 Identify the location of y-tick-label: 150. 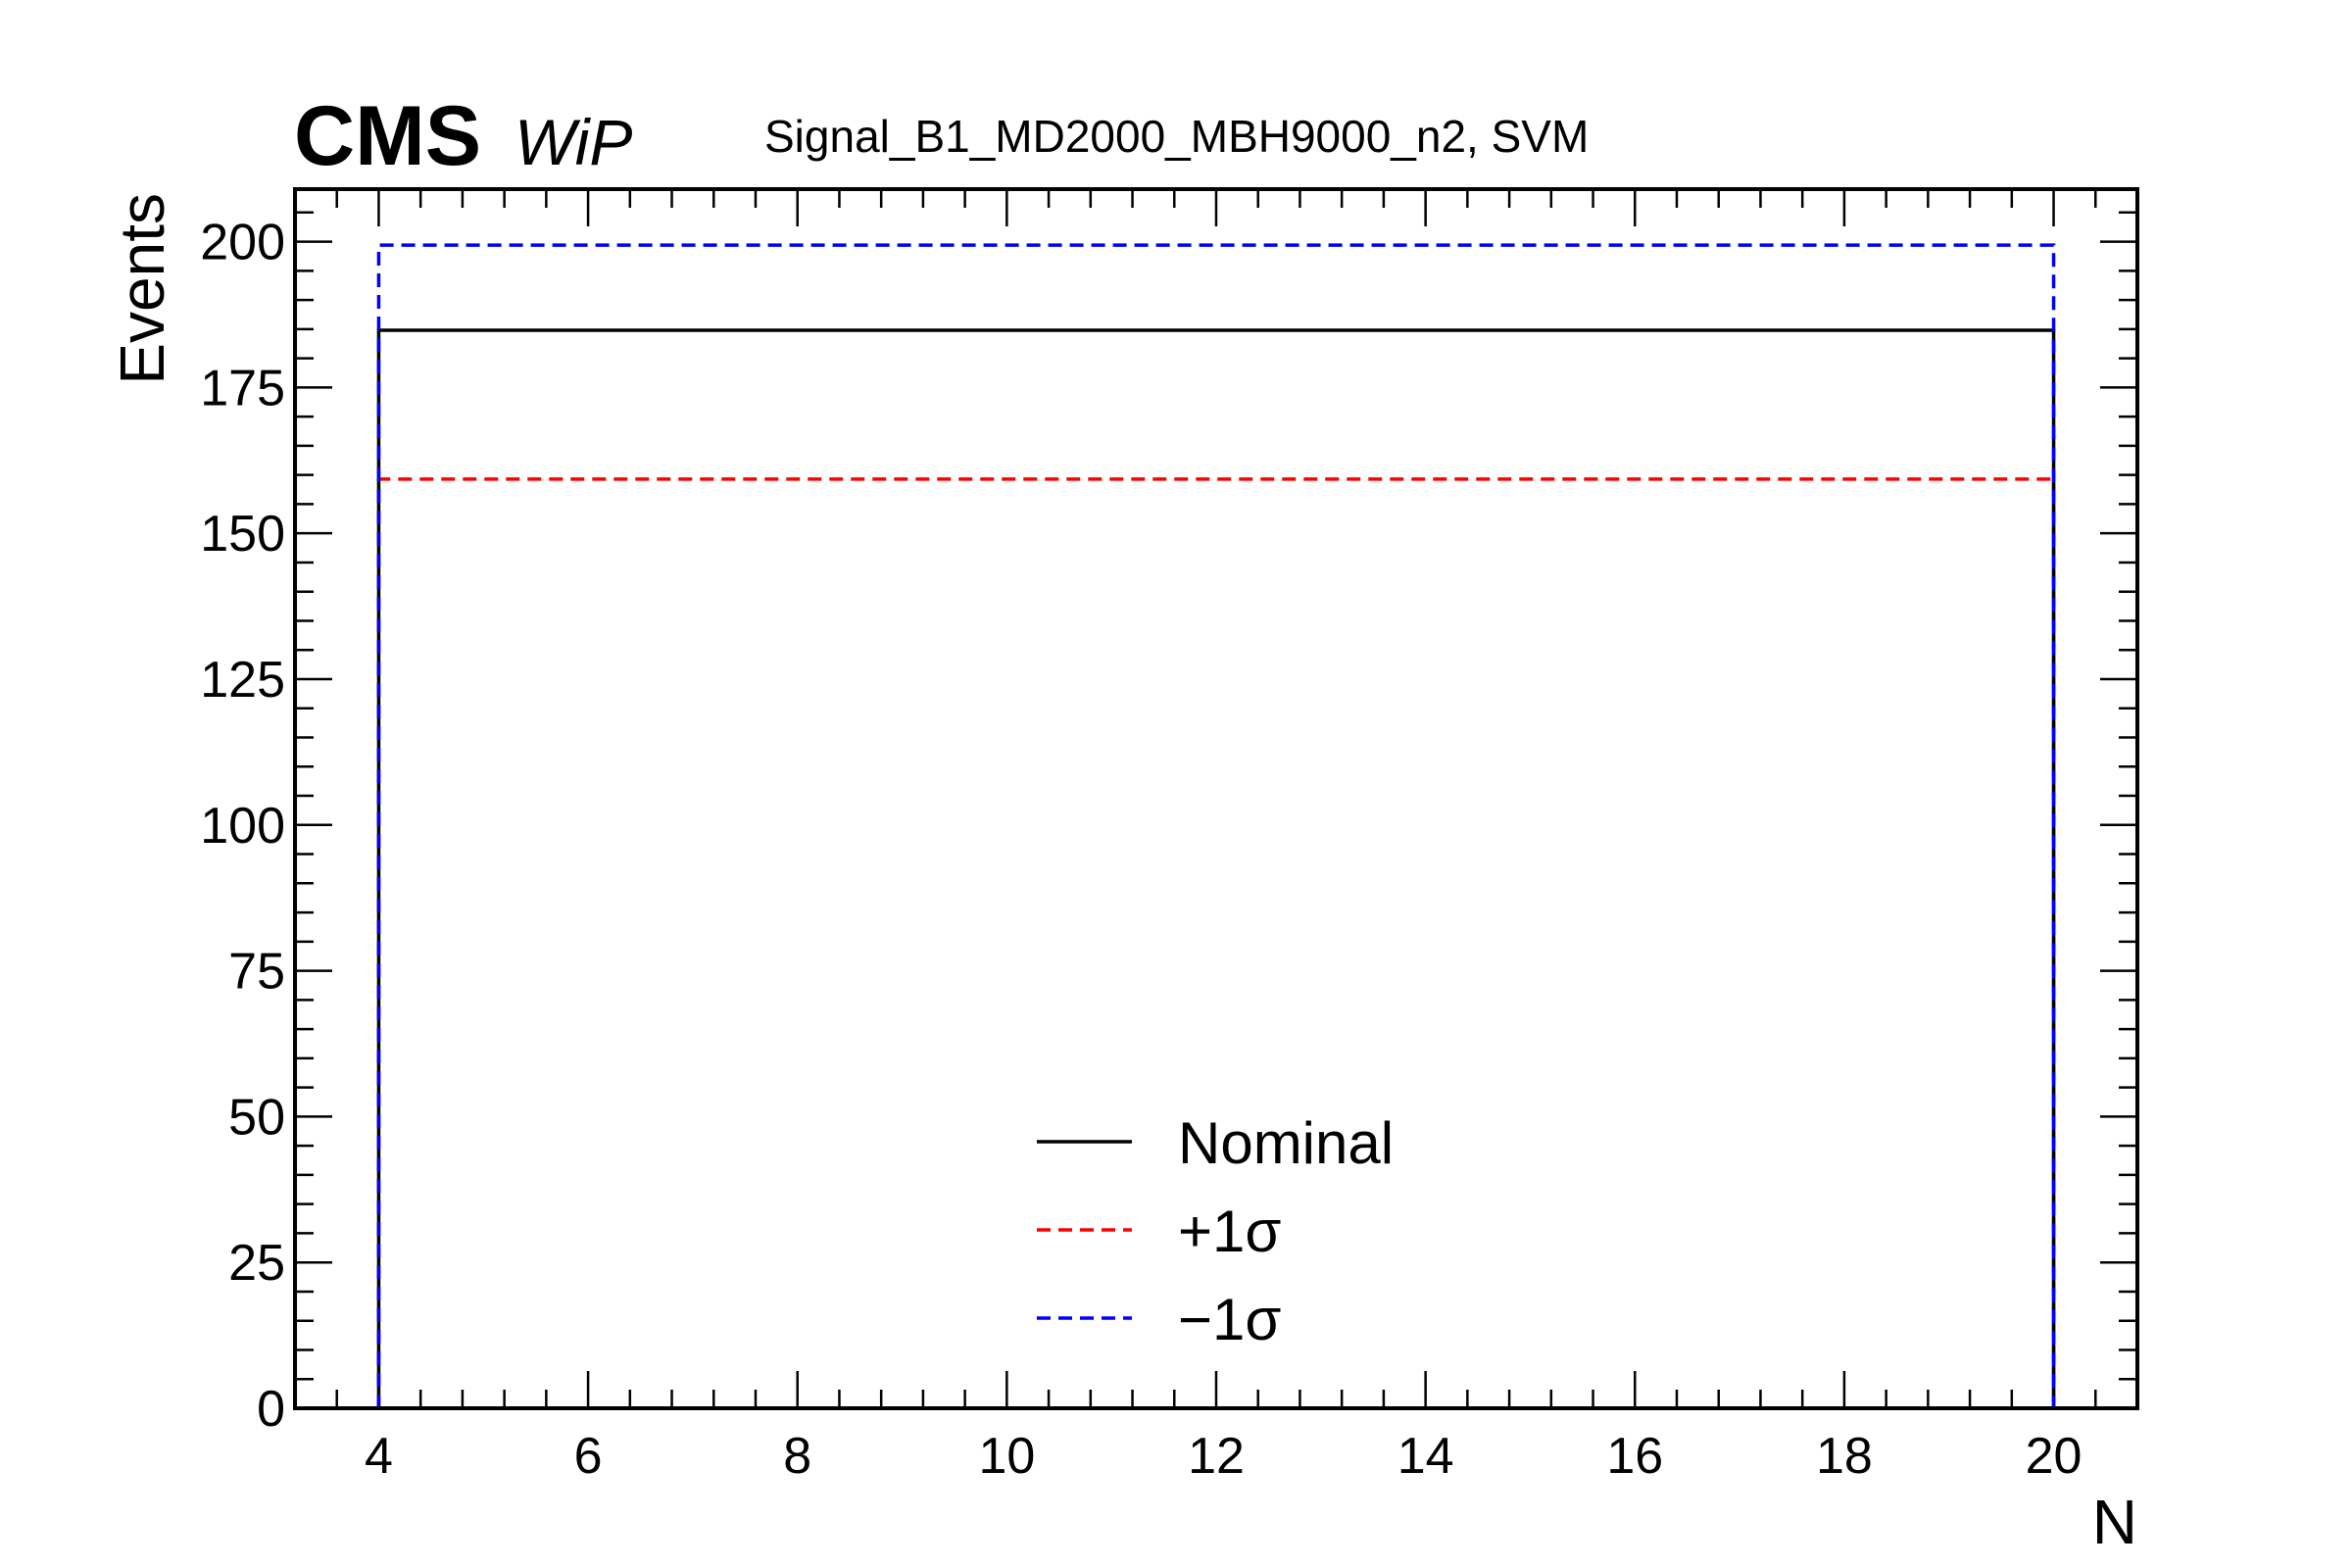
(242, 534).